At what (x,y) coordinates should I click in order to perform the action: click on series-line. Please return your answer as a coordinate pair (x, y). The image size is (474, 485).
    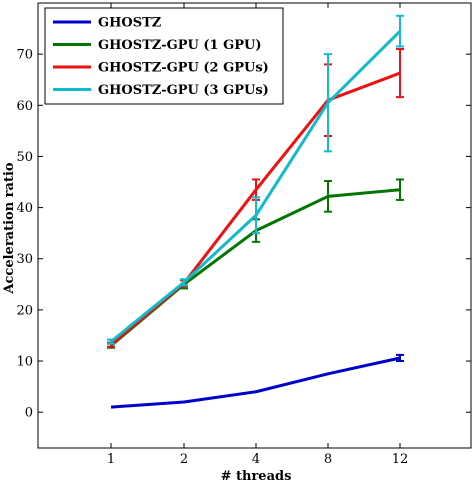
    Looking at the image, I should click on (255, 382).